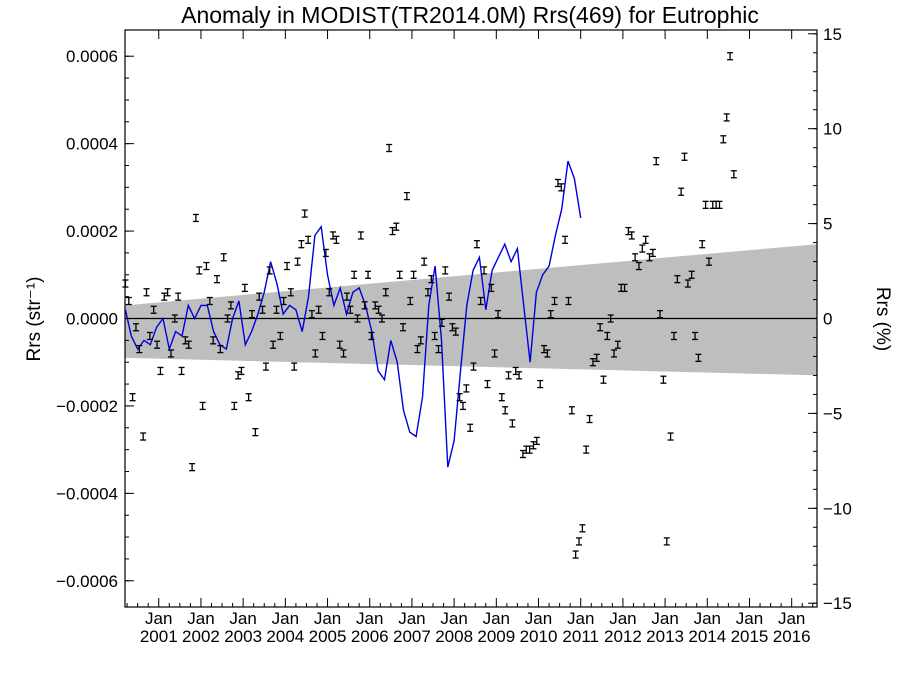  I want to click on x-tick-label-year: 2003, so click(243, 636).